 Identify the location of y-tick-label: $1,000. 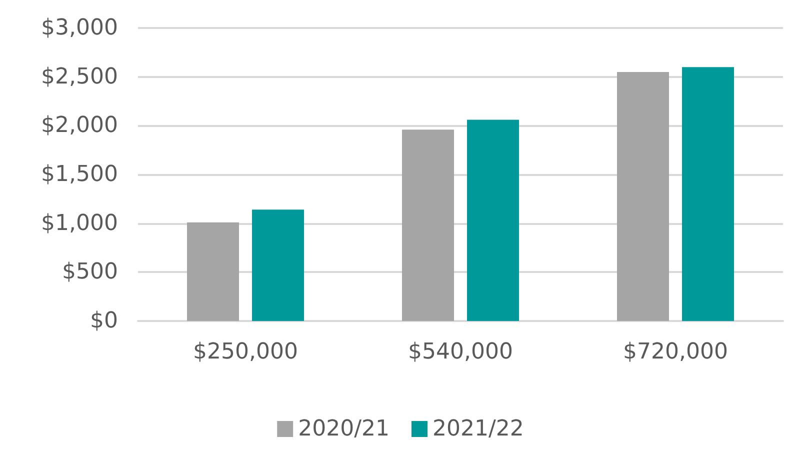
(79, 223).